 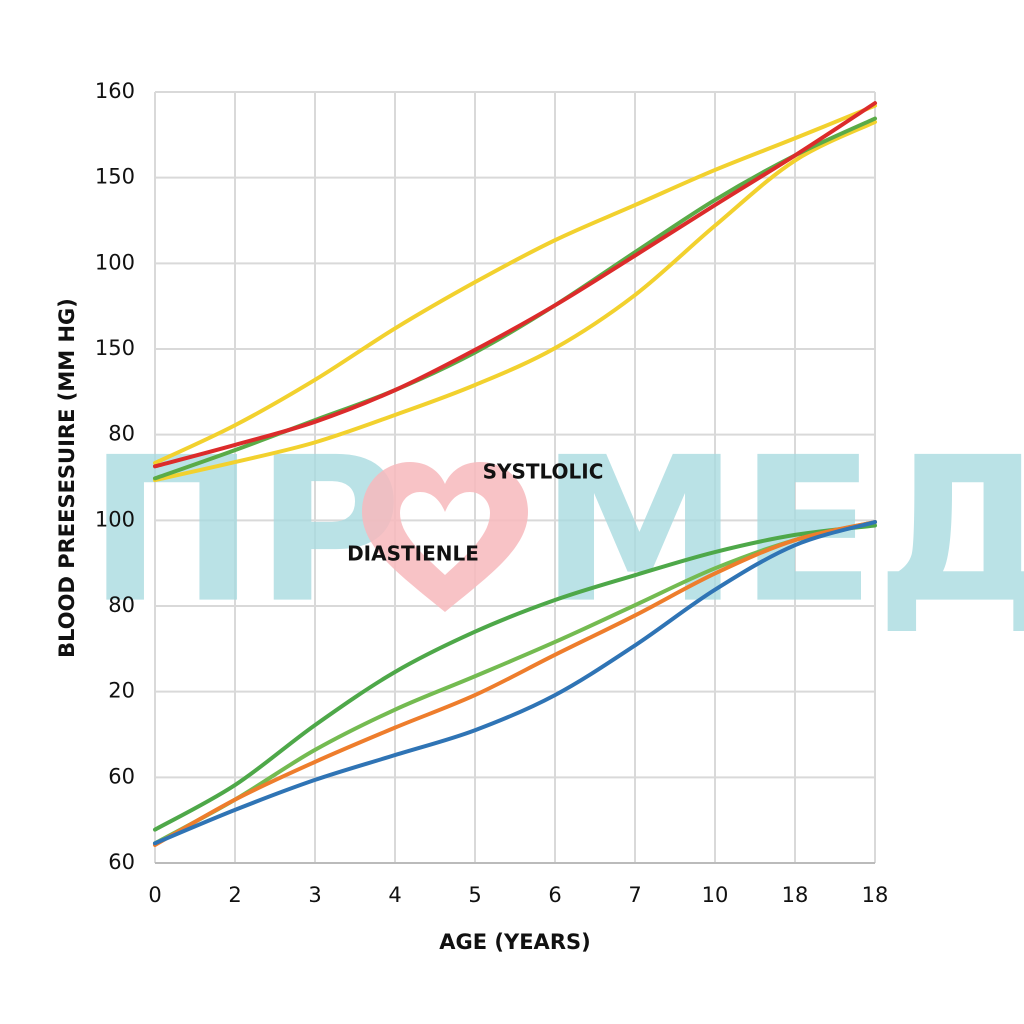 What do you see at coordinates (474, 895) in the screenshot?
I see `x-tick-label: 5` at bounding box center [474, 895].